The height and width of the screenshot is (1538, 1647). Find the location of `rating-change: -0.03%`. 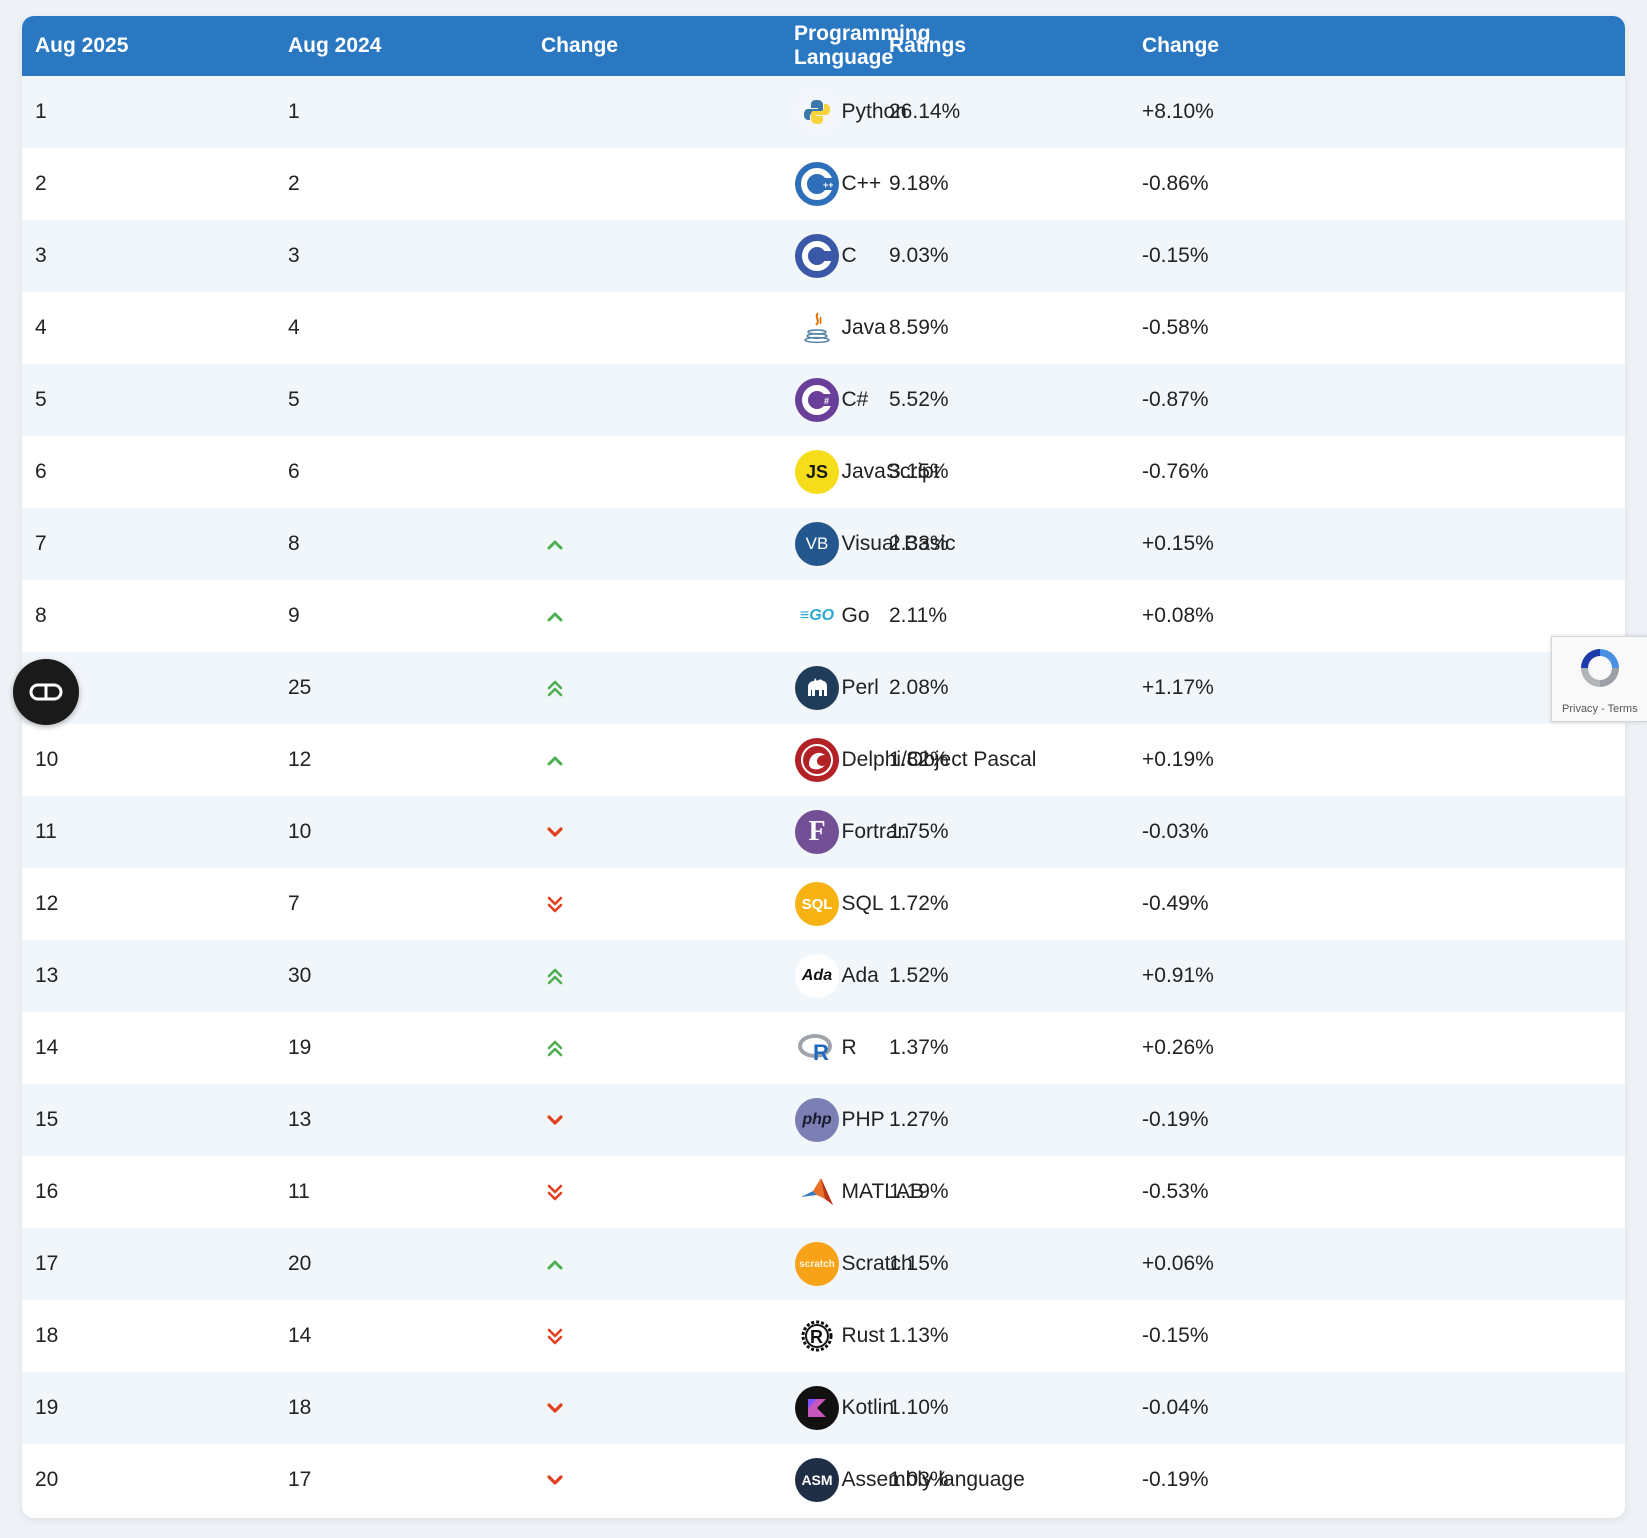

rating-change: -0.03% is located at coordinates (1175, 831).